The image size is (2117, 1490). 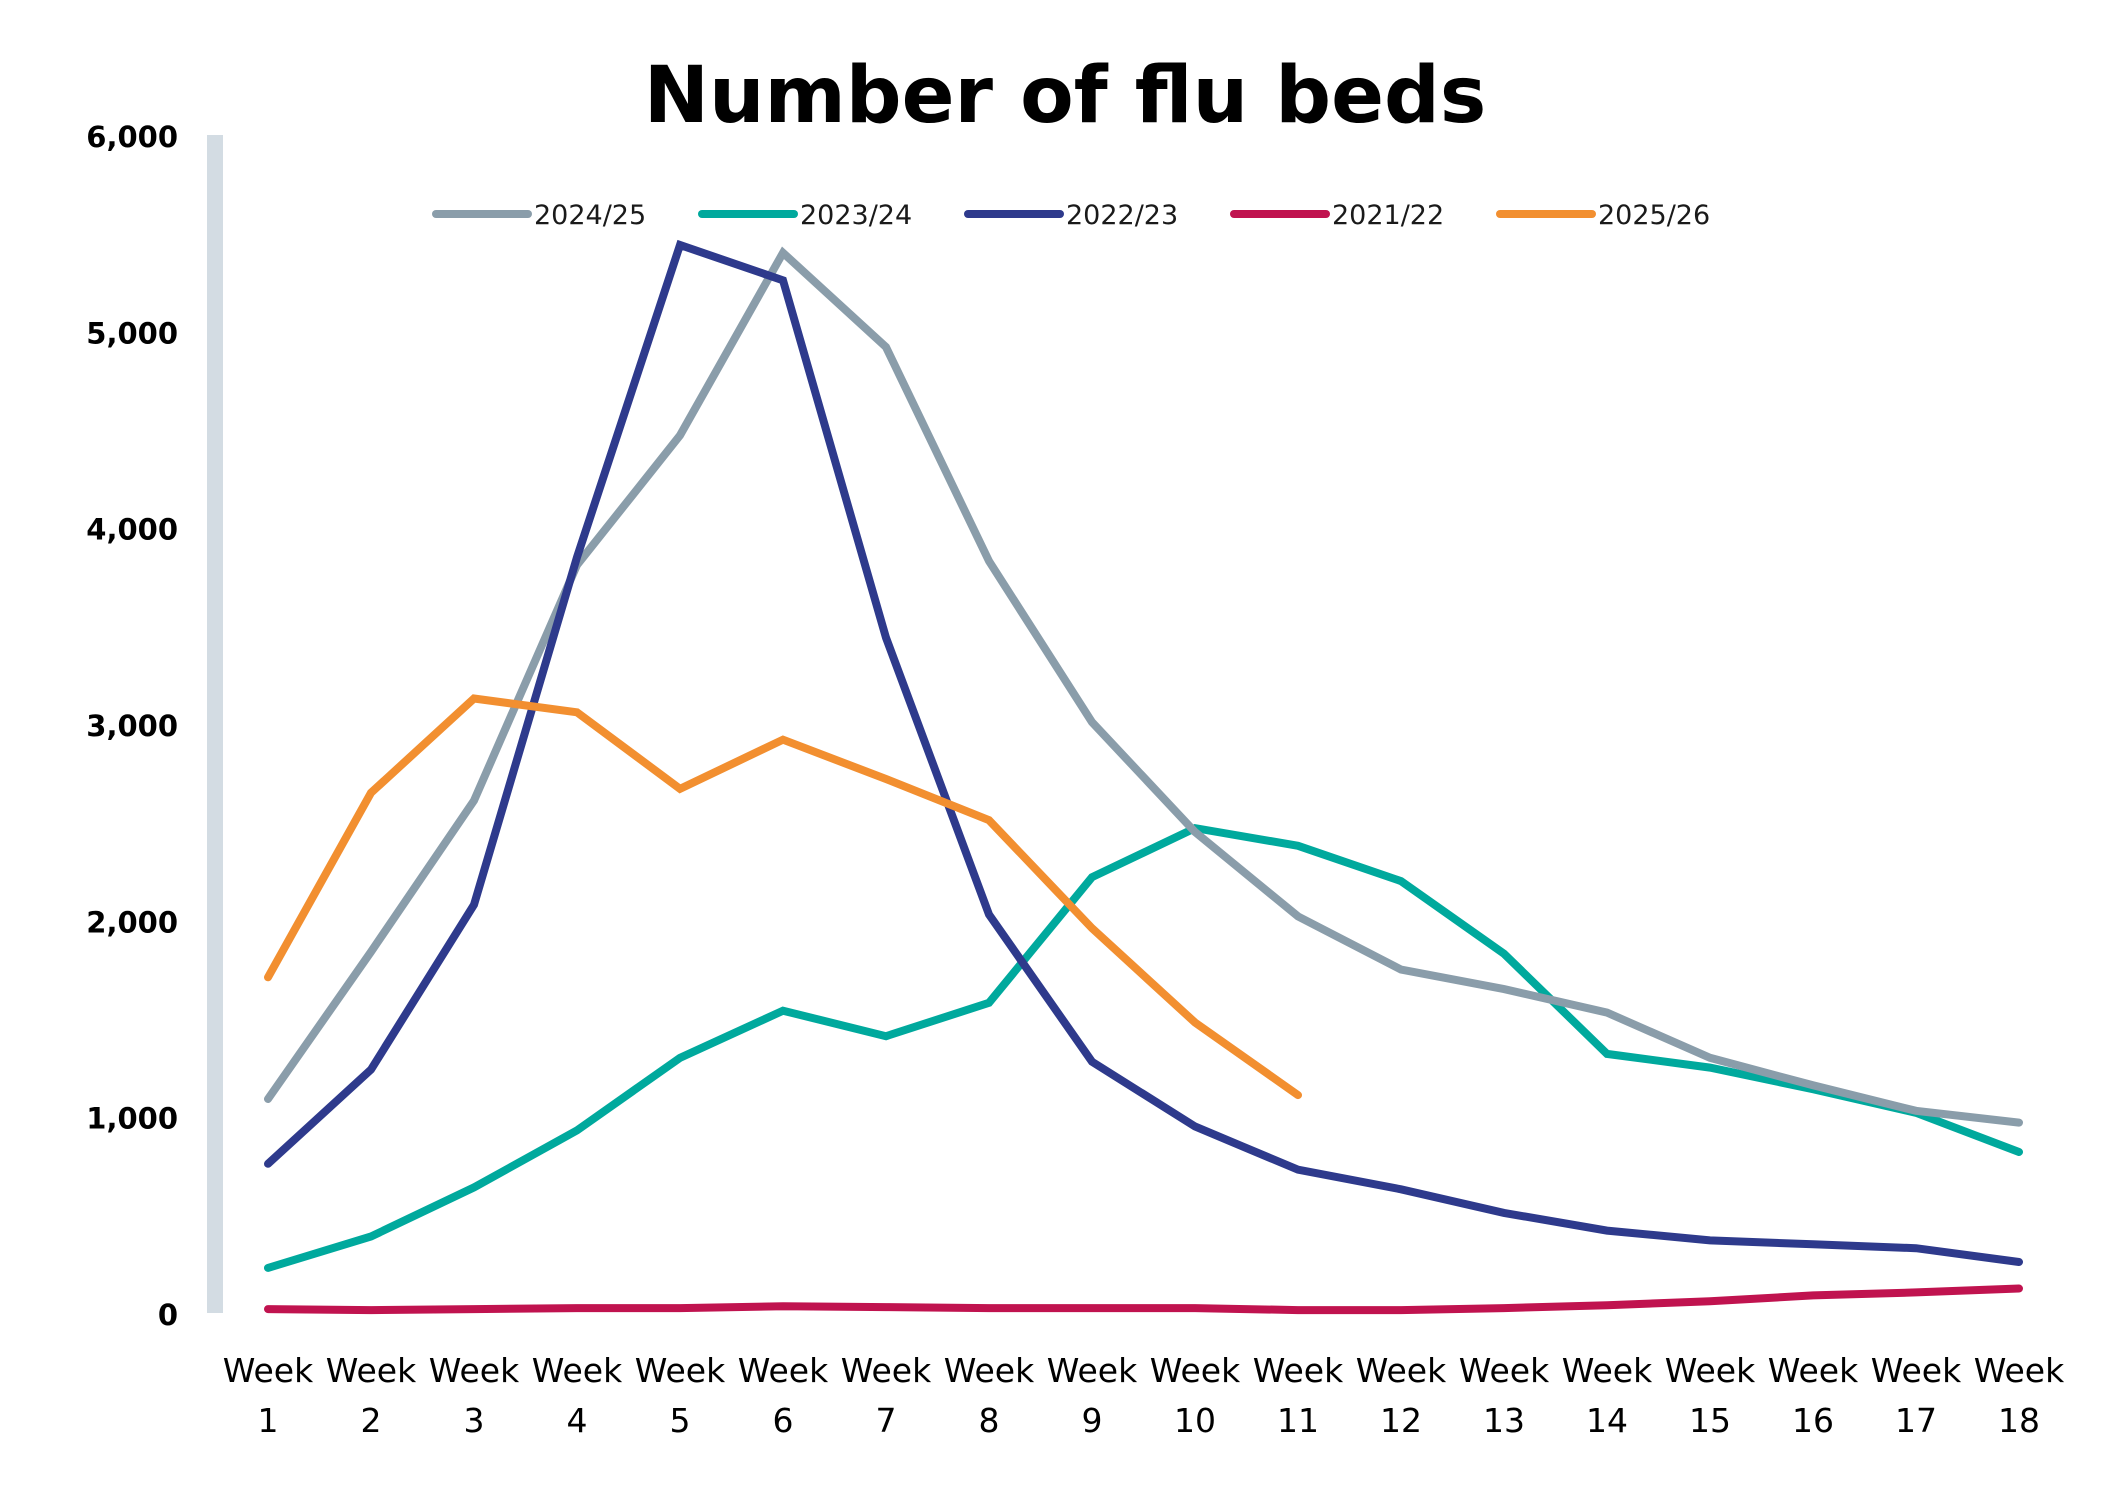 I want to click on legend-label: 2022/23, so click(x=1122, y=215).